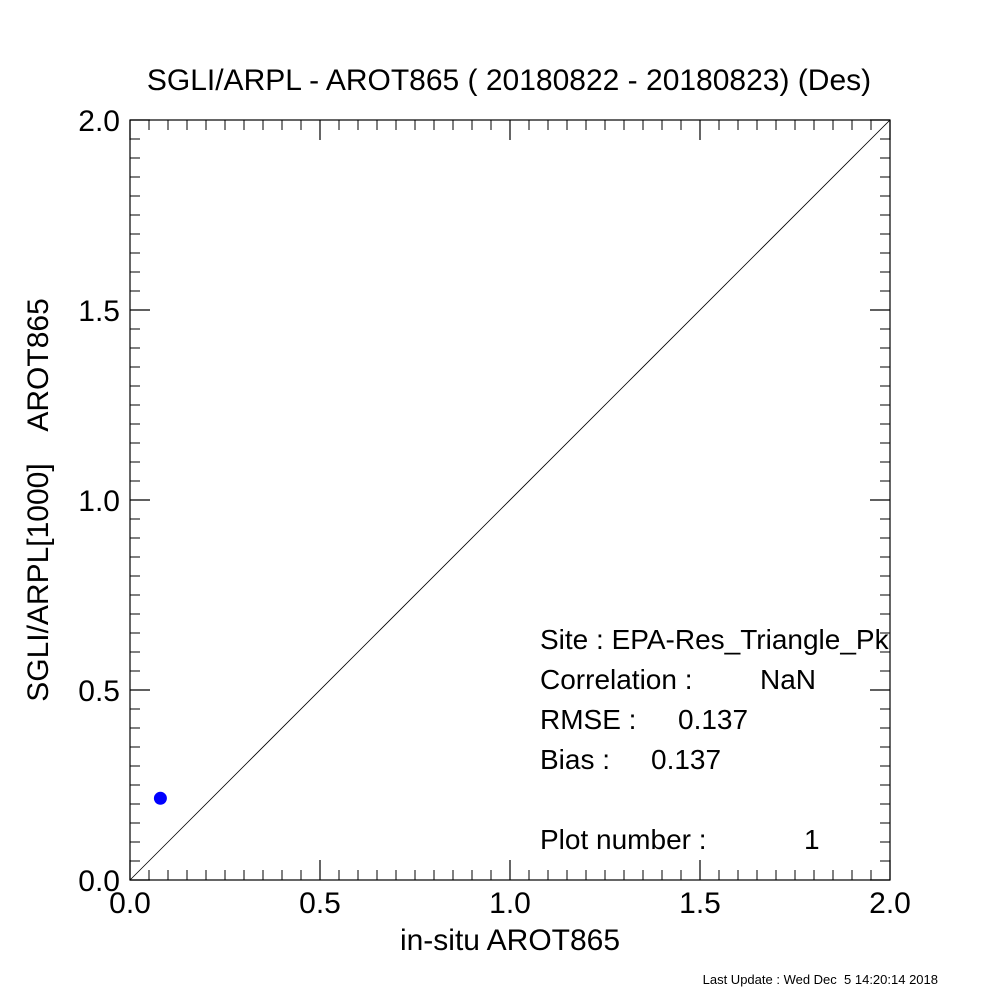 This screenshot has height=1000, width=1000. I want to click on stat-site: Site : EPA-Res_Triangle_Pk, so click(715, 639).